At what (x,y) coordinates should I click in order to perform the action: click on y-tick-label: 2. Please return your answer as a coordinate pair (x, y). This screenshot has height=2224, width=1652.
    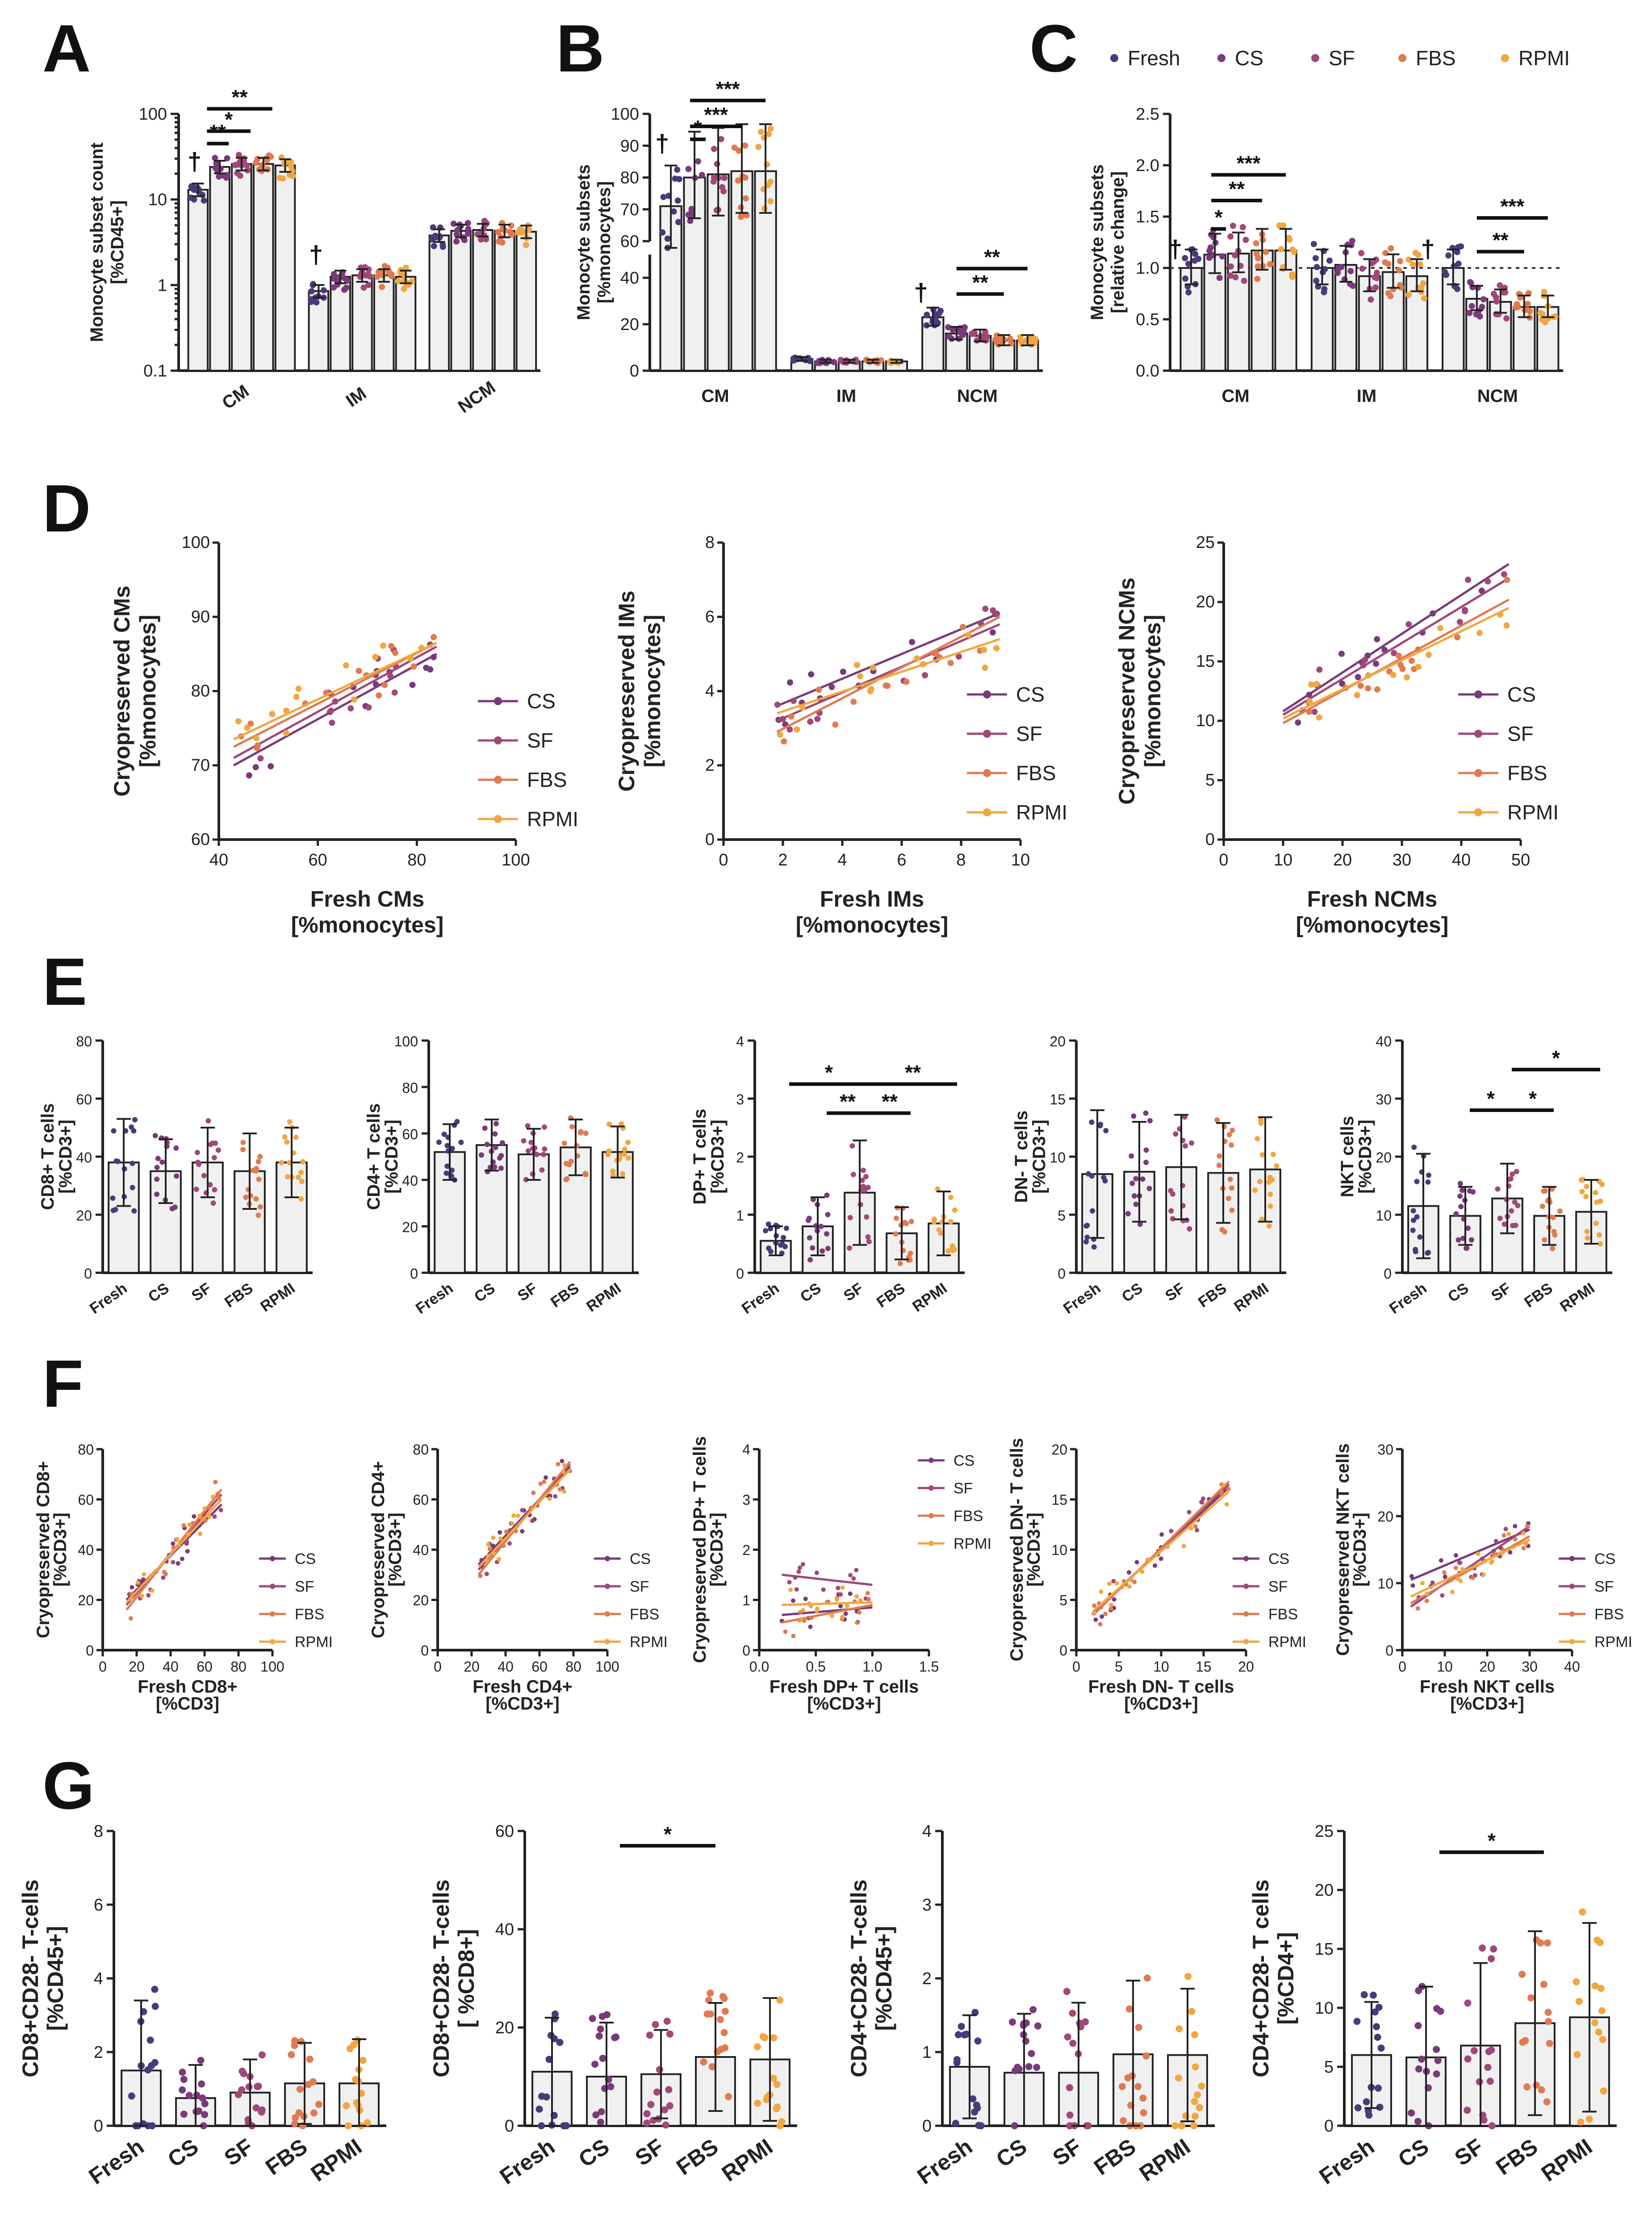
    Looking at the image, I should click on (927, 1978).